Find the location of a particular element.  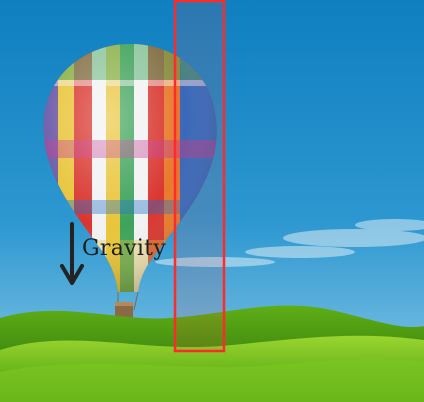

down-arrow-icon is located at coordinates (72, 253).